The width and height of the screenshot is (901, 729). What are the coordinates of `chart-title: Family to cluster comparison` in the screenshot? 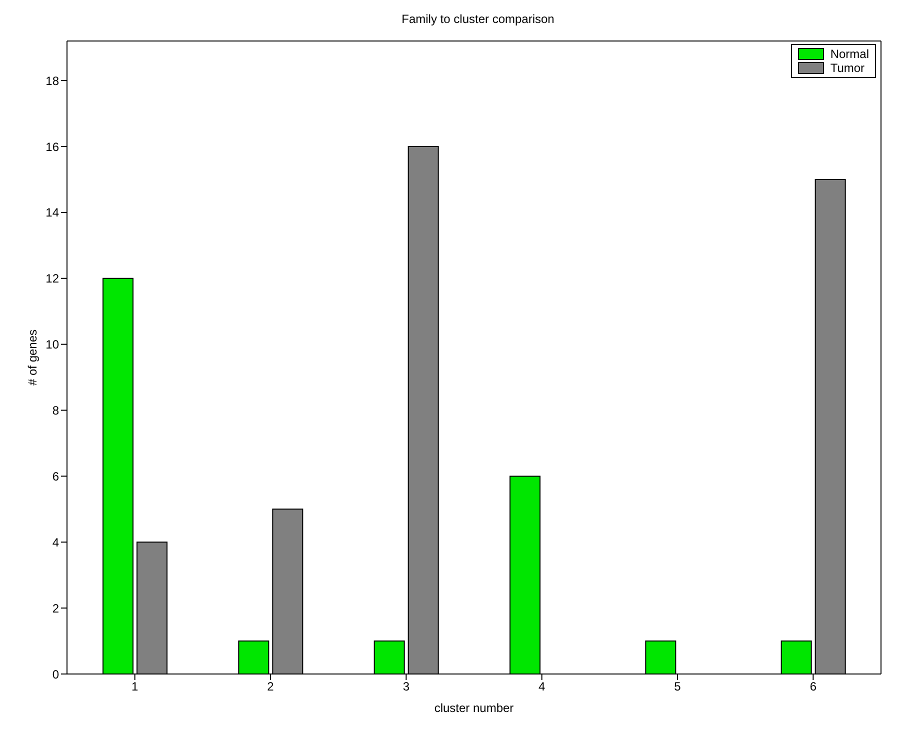 It's located at (478, 19).